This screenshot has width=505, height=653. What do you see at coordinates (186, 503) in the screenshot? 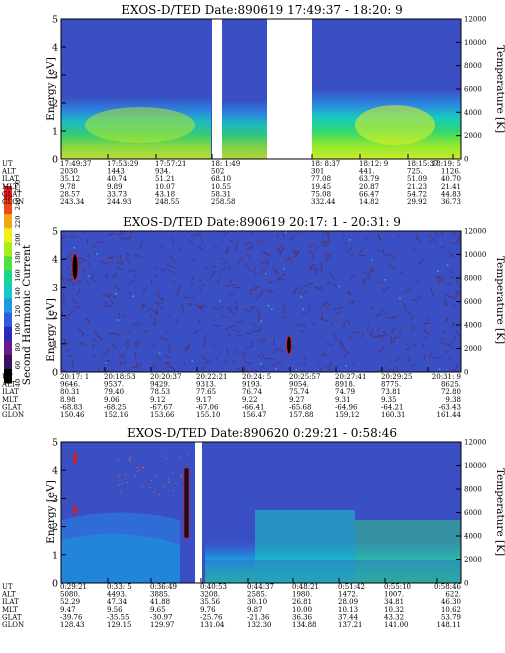
I see `panel-3-spike` at bounding box center [186, 503].